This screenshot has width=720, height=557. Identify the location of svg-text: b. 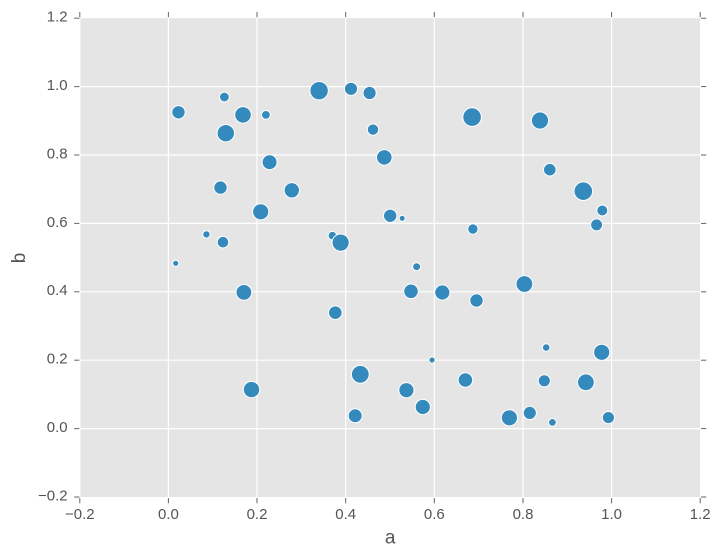
(19, 258).